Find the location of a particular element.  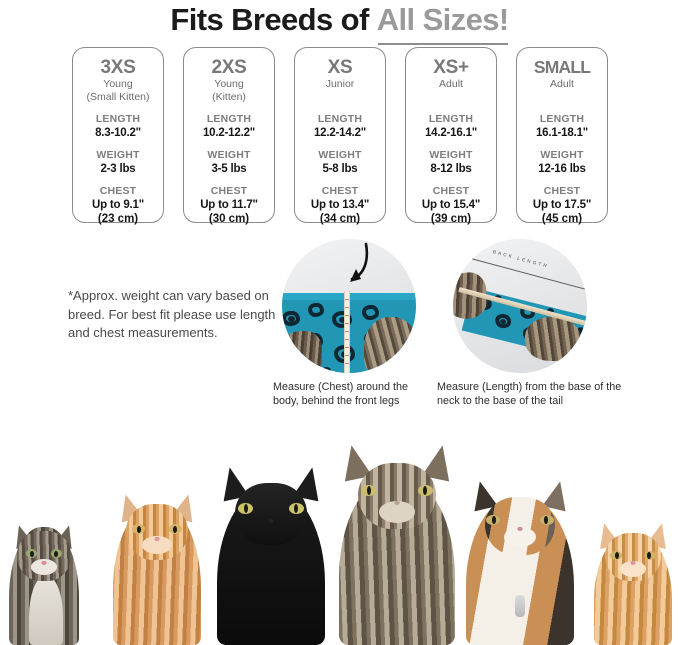

size-box-3xs-length-group: LENGTH 8.3-10.2" is located at coordinates (118, 126).